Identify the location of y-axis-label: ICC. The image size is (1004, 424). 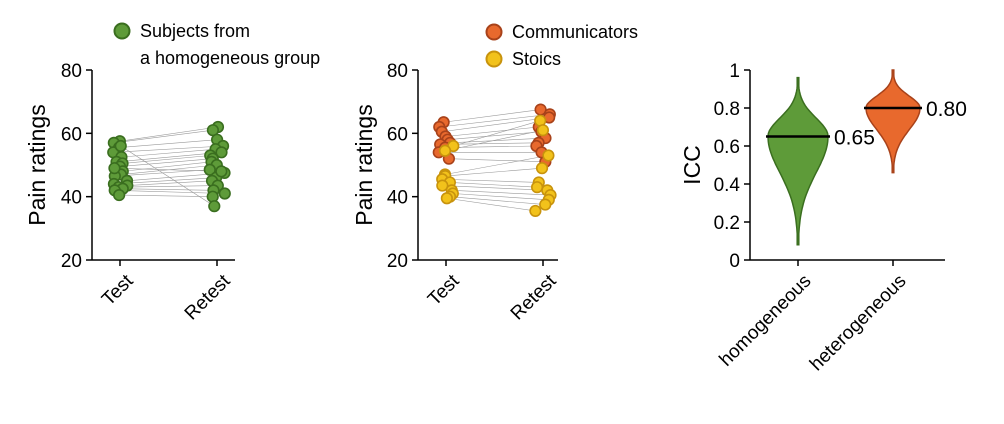
(692, 165).